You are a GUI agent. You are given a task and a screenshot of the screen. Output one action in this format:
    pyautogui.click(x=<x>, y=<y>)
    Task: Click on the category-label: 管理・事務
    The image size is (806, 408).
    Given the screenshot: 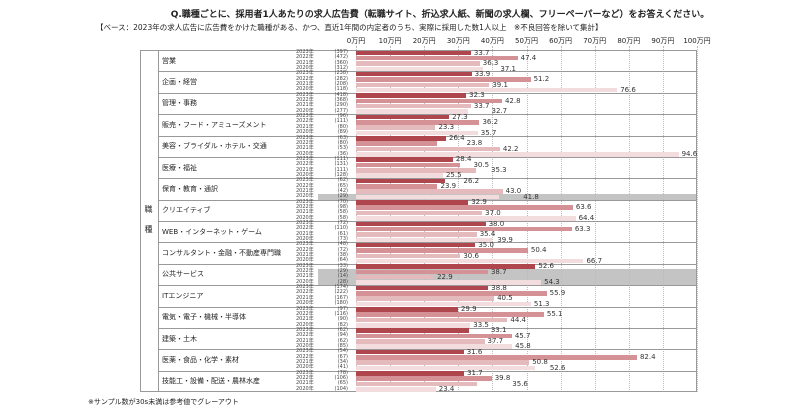 What is the action you would take?
    pyautogui.click(x=179, y=103)
    